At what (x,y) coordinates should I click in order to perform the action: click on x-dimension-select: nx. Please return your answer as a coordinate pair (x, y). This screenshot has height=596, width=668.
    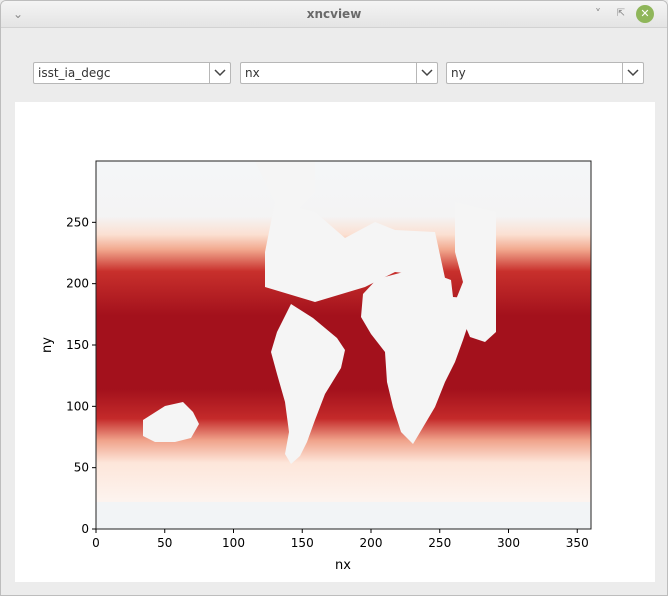
    Looking at the image, I should click on (339, 73).